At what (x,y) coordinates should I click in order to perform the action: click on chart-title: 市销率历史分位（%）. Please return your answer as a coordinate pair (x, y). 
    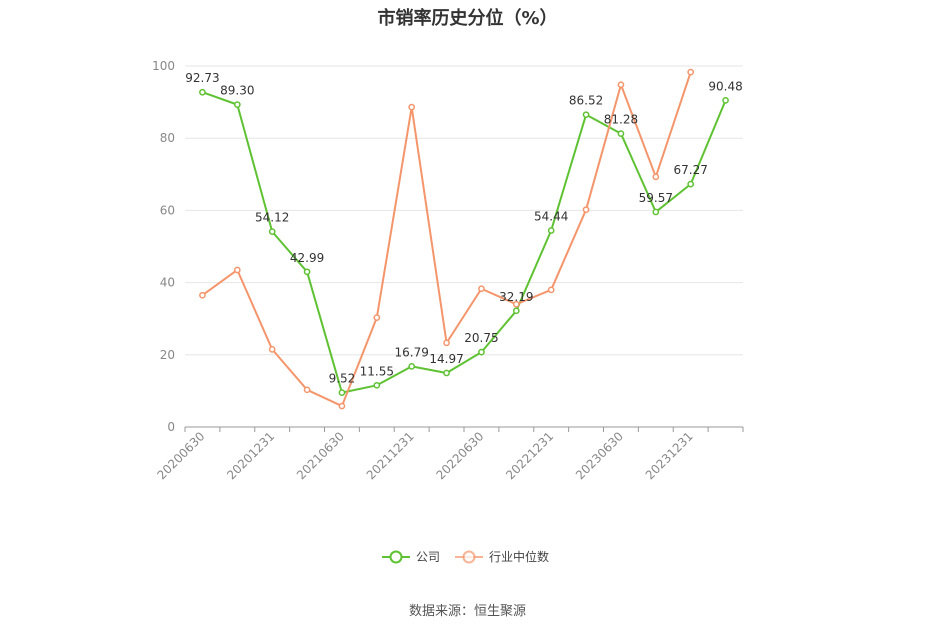
    Looking at the image, I should click on (467, 18).